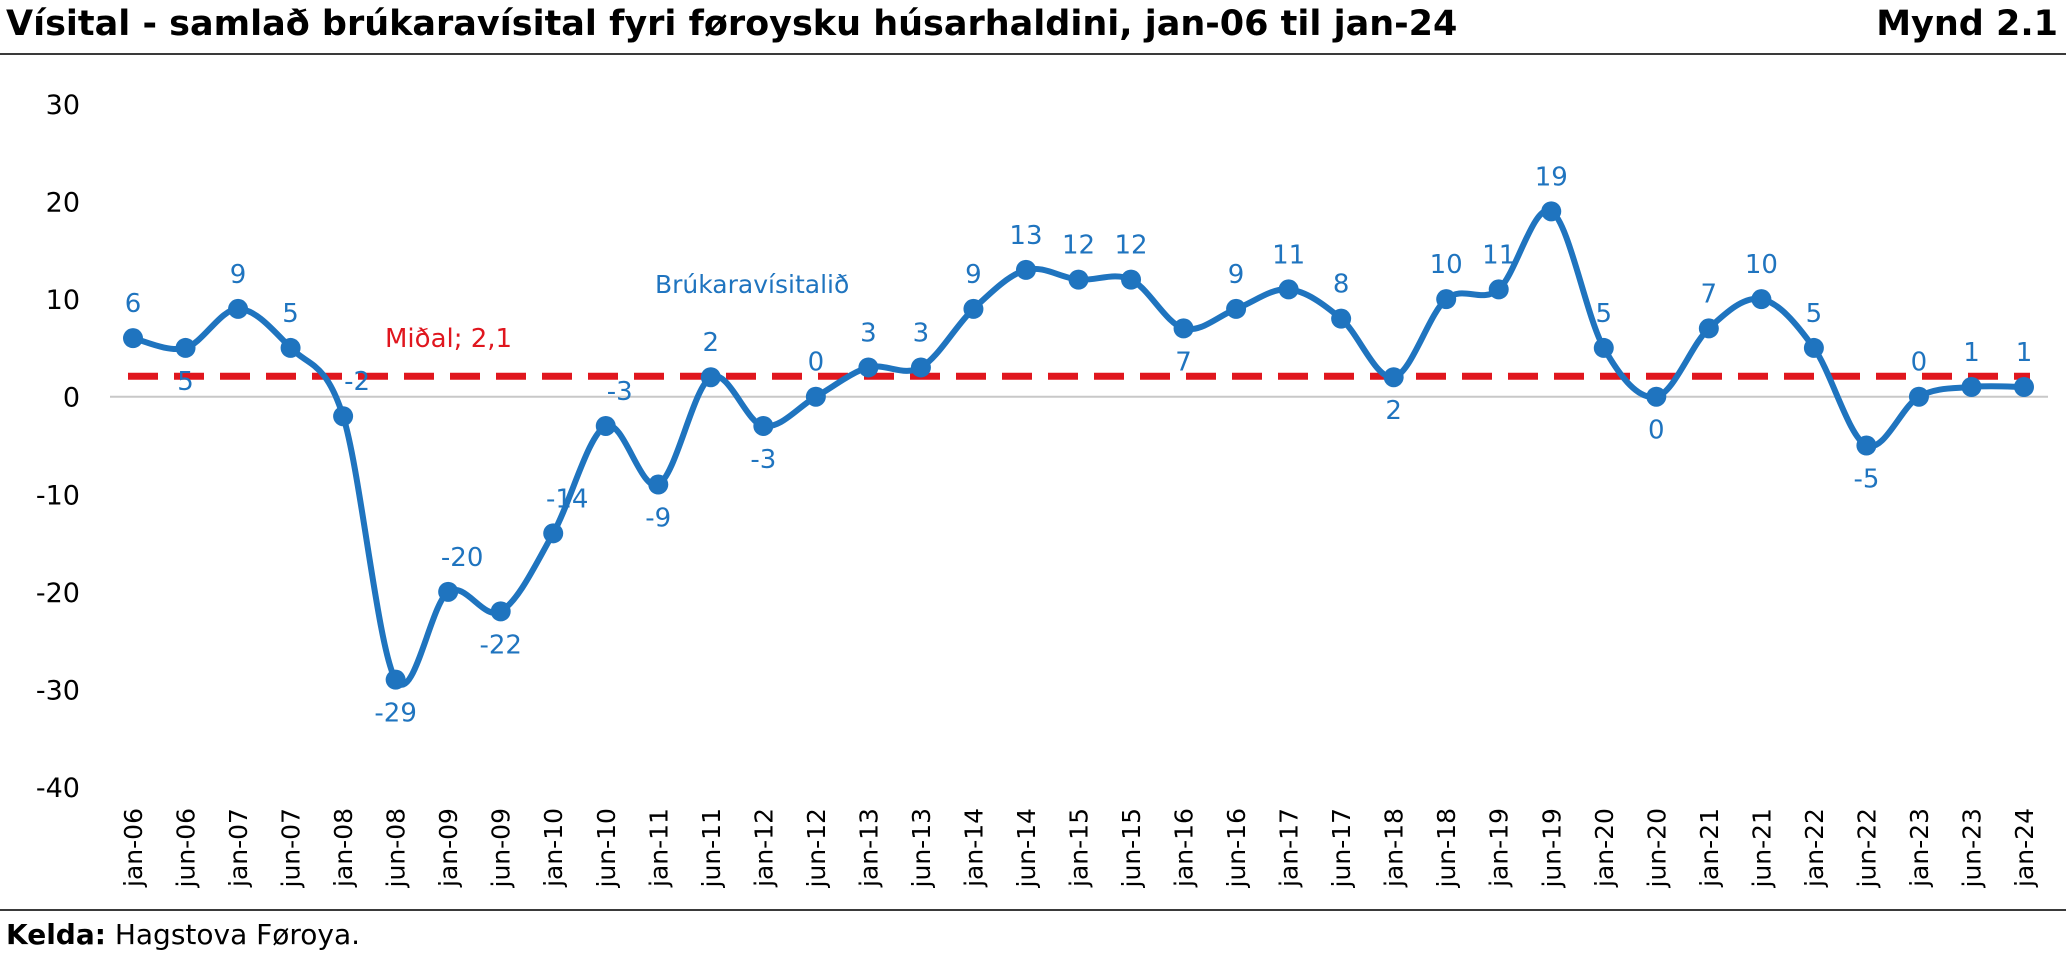  I want to click on source-label: Kelda:, so click(56, 934).